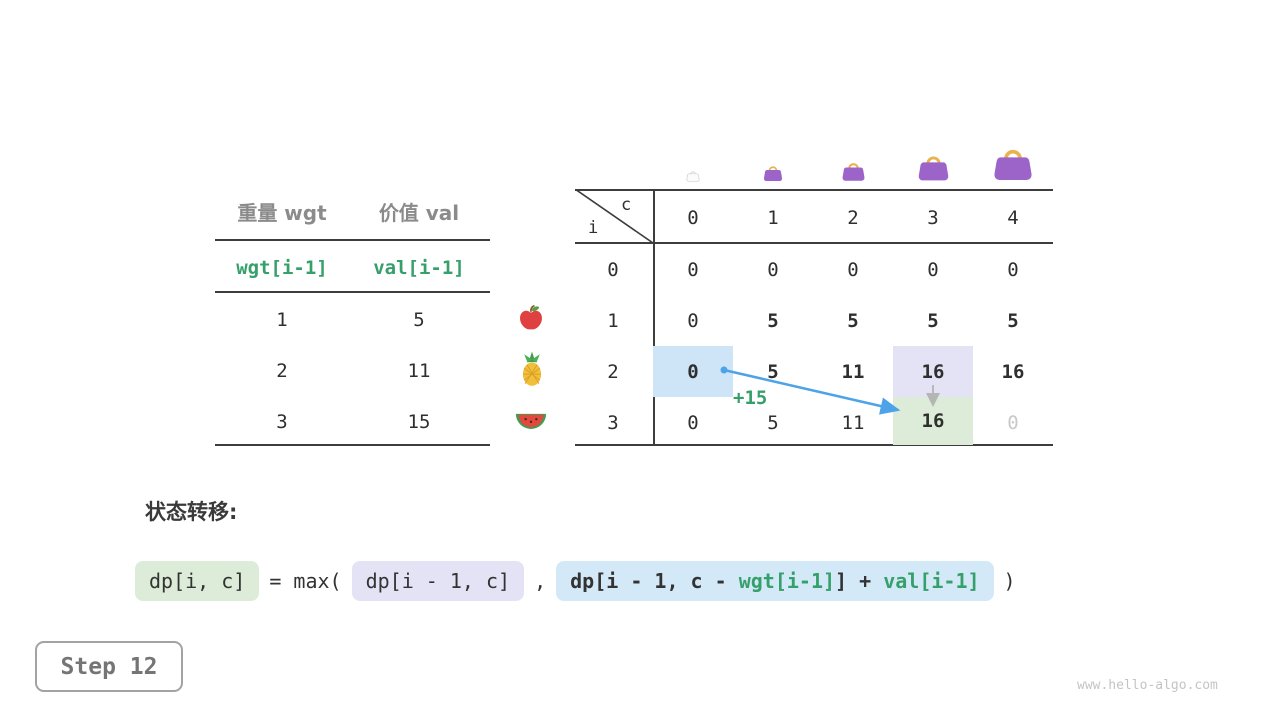 The height and width of the screenshot is (720, 1280). I want to click on dp-cell-3-2: 11, so click(853, 422).